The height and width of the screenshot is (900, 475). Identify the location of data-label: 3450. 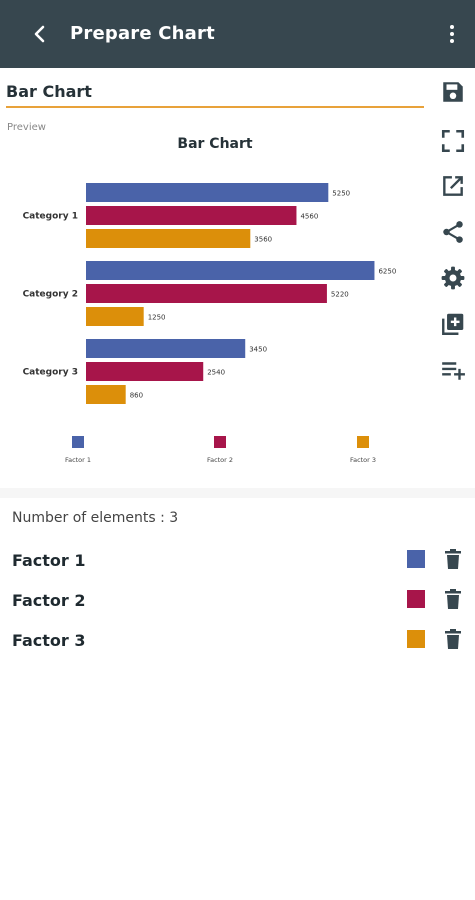
(258, 350).